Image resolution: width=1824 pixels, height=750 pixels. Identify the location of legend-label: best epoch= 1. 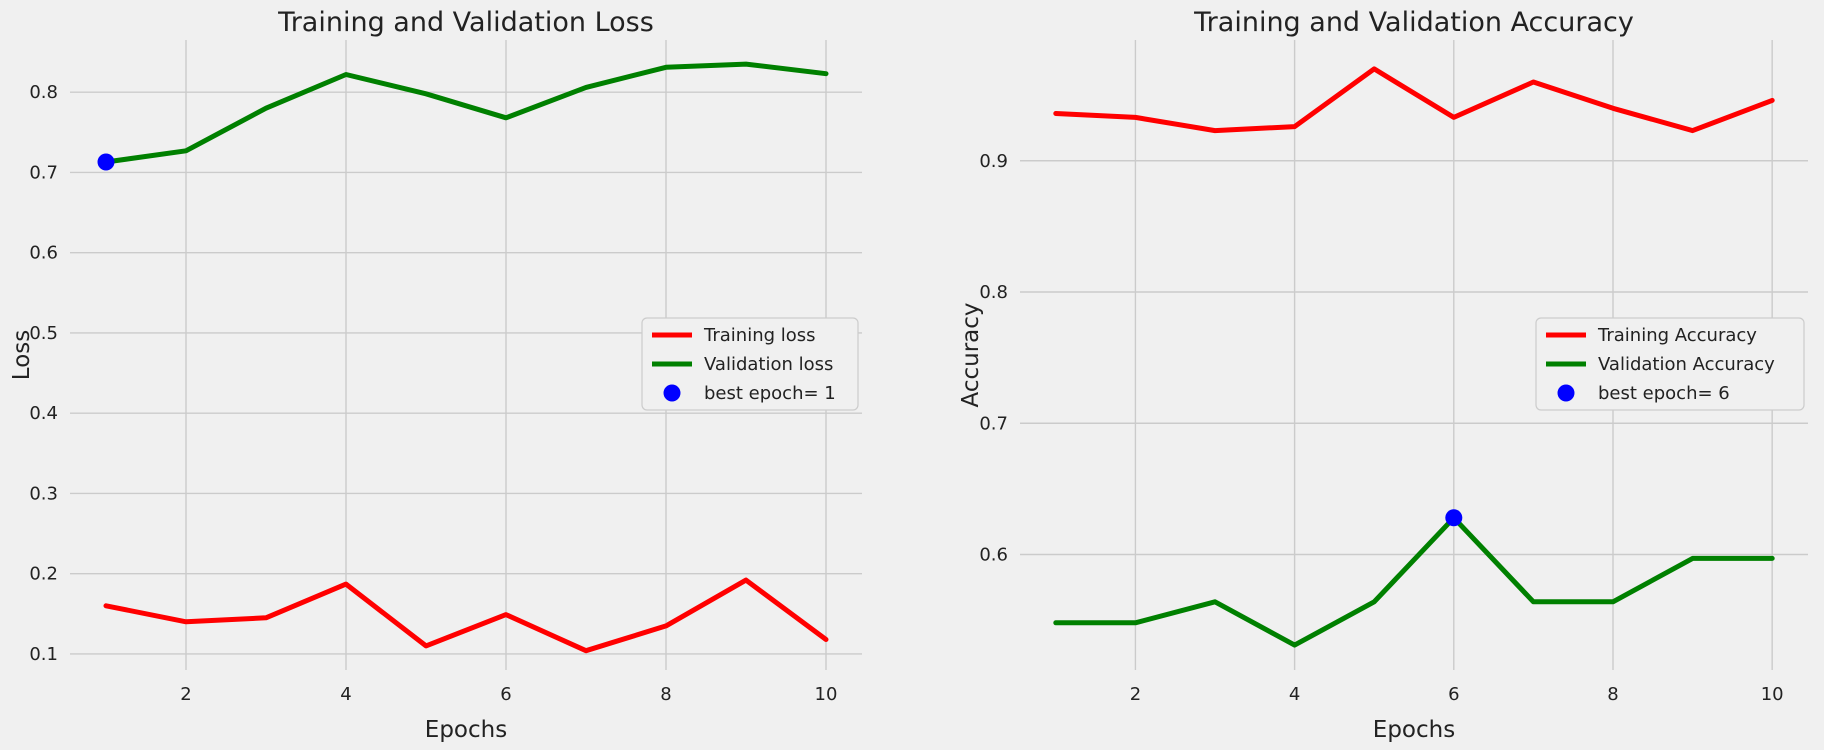
(770, 393).